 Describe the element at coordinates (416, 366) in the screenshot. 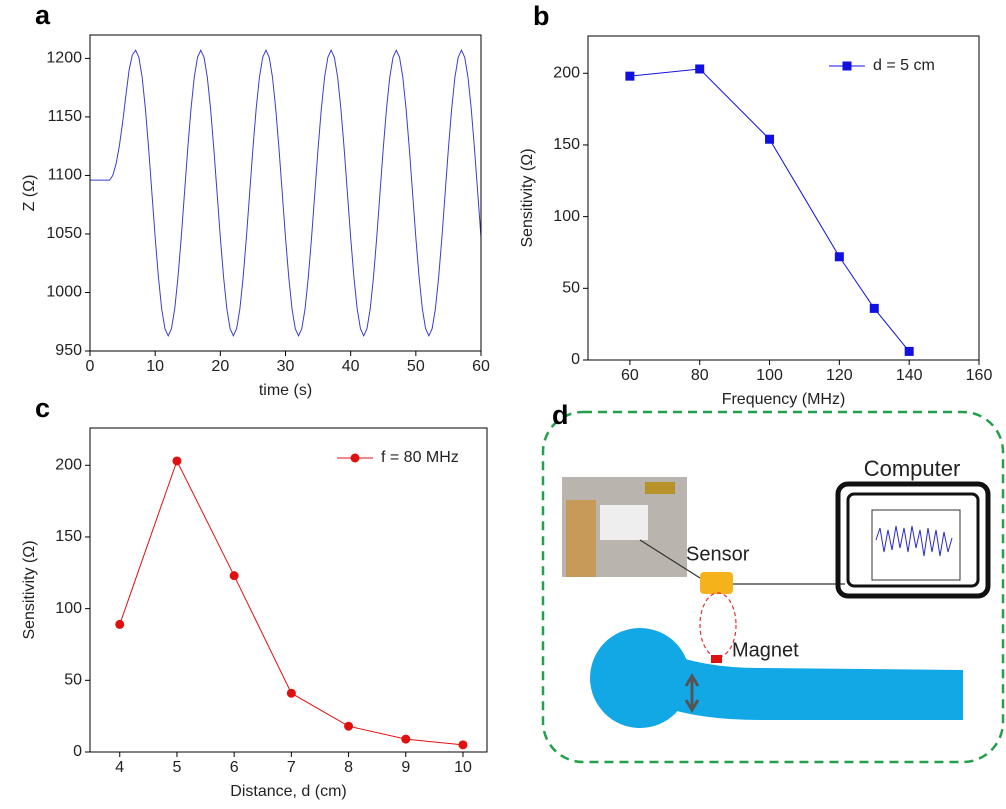

I see `x-tick-label: 50` at that location.